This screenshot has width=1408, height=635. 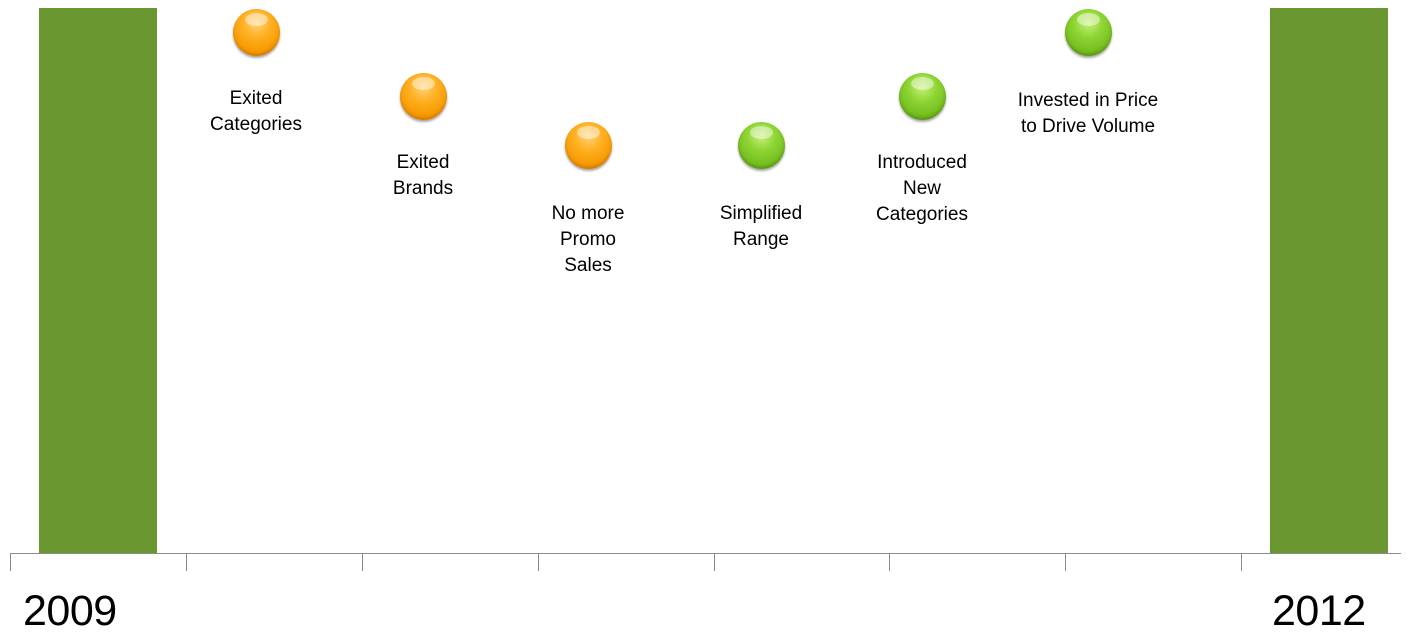 I want to click on start-year-bar, so click(x=98, y=281).